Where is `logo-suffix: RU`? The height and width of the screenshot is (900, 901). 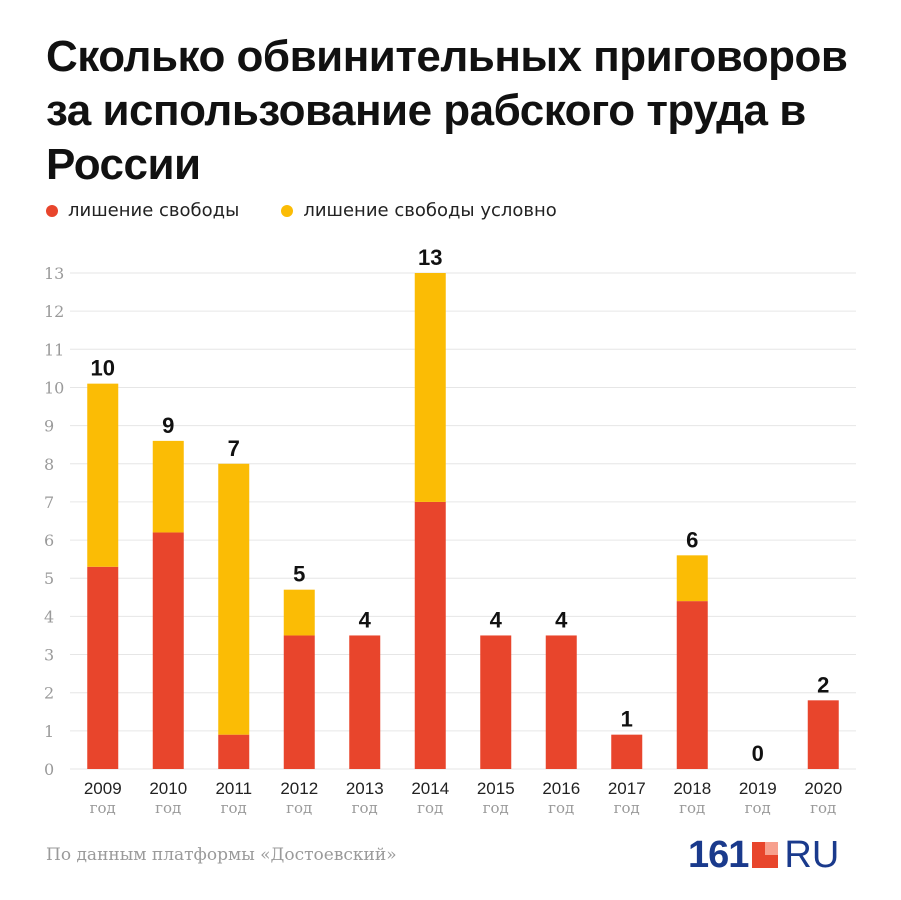
logo-suffix: RU is located at coordinates (812, 855).